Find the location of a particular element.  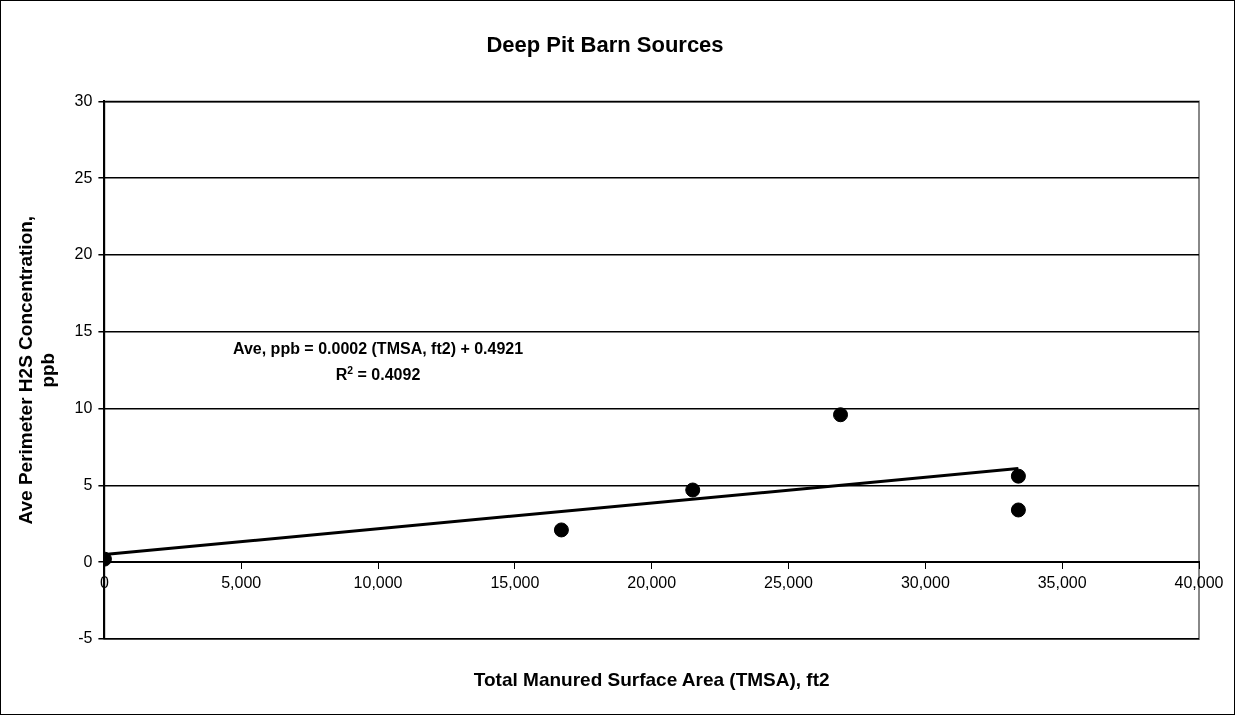

x-tick-label: 15,000 is located at coordinates (515, 583).